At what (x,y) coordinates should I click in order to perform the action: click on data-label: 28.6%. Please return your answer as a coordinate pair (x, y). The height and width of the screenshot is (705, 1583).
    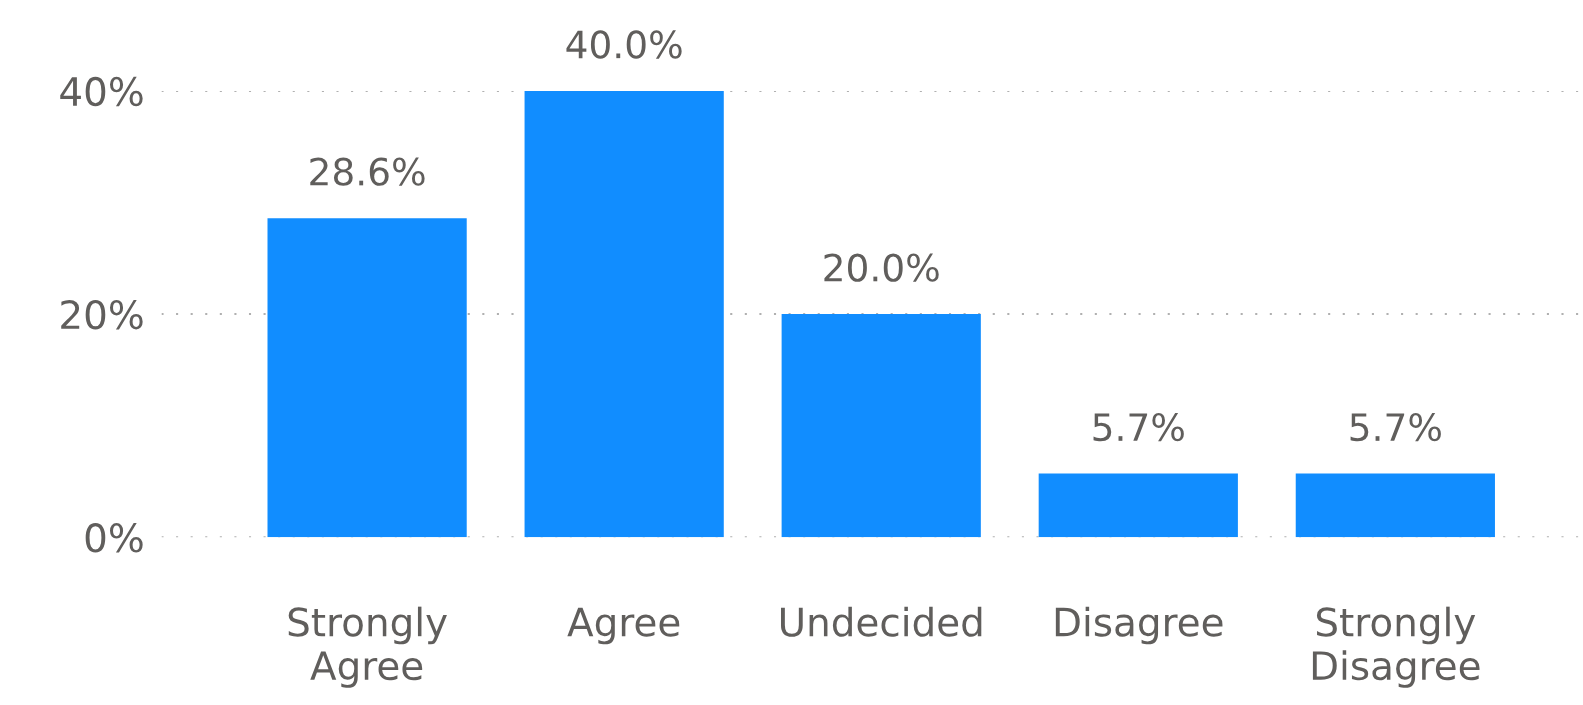
    Looking at the image, I should click on (367, 171).